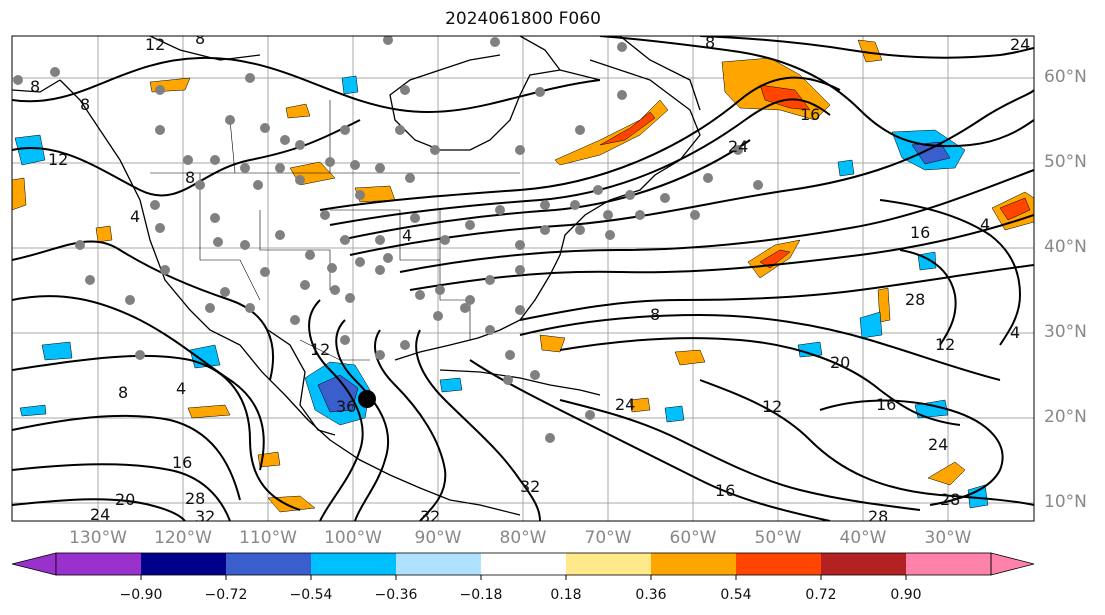 The height and width of the screenshot is (615, 1105). Describe the element at coordinates (396, 595) in the screenshot. I see `colorbar-tick-label: −0.36` at that location.